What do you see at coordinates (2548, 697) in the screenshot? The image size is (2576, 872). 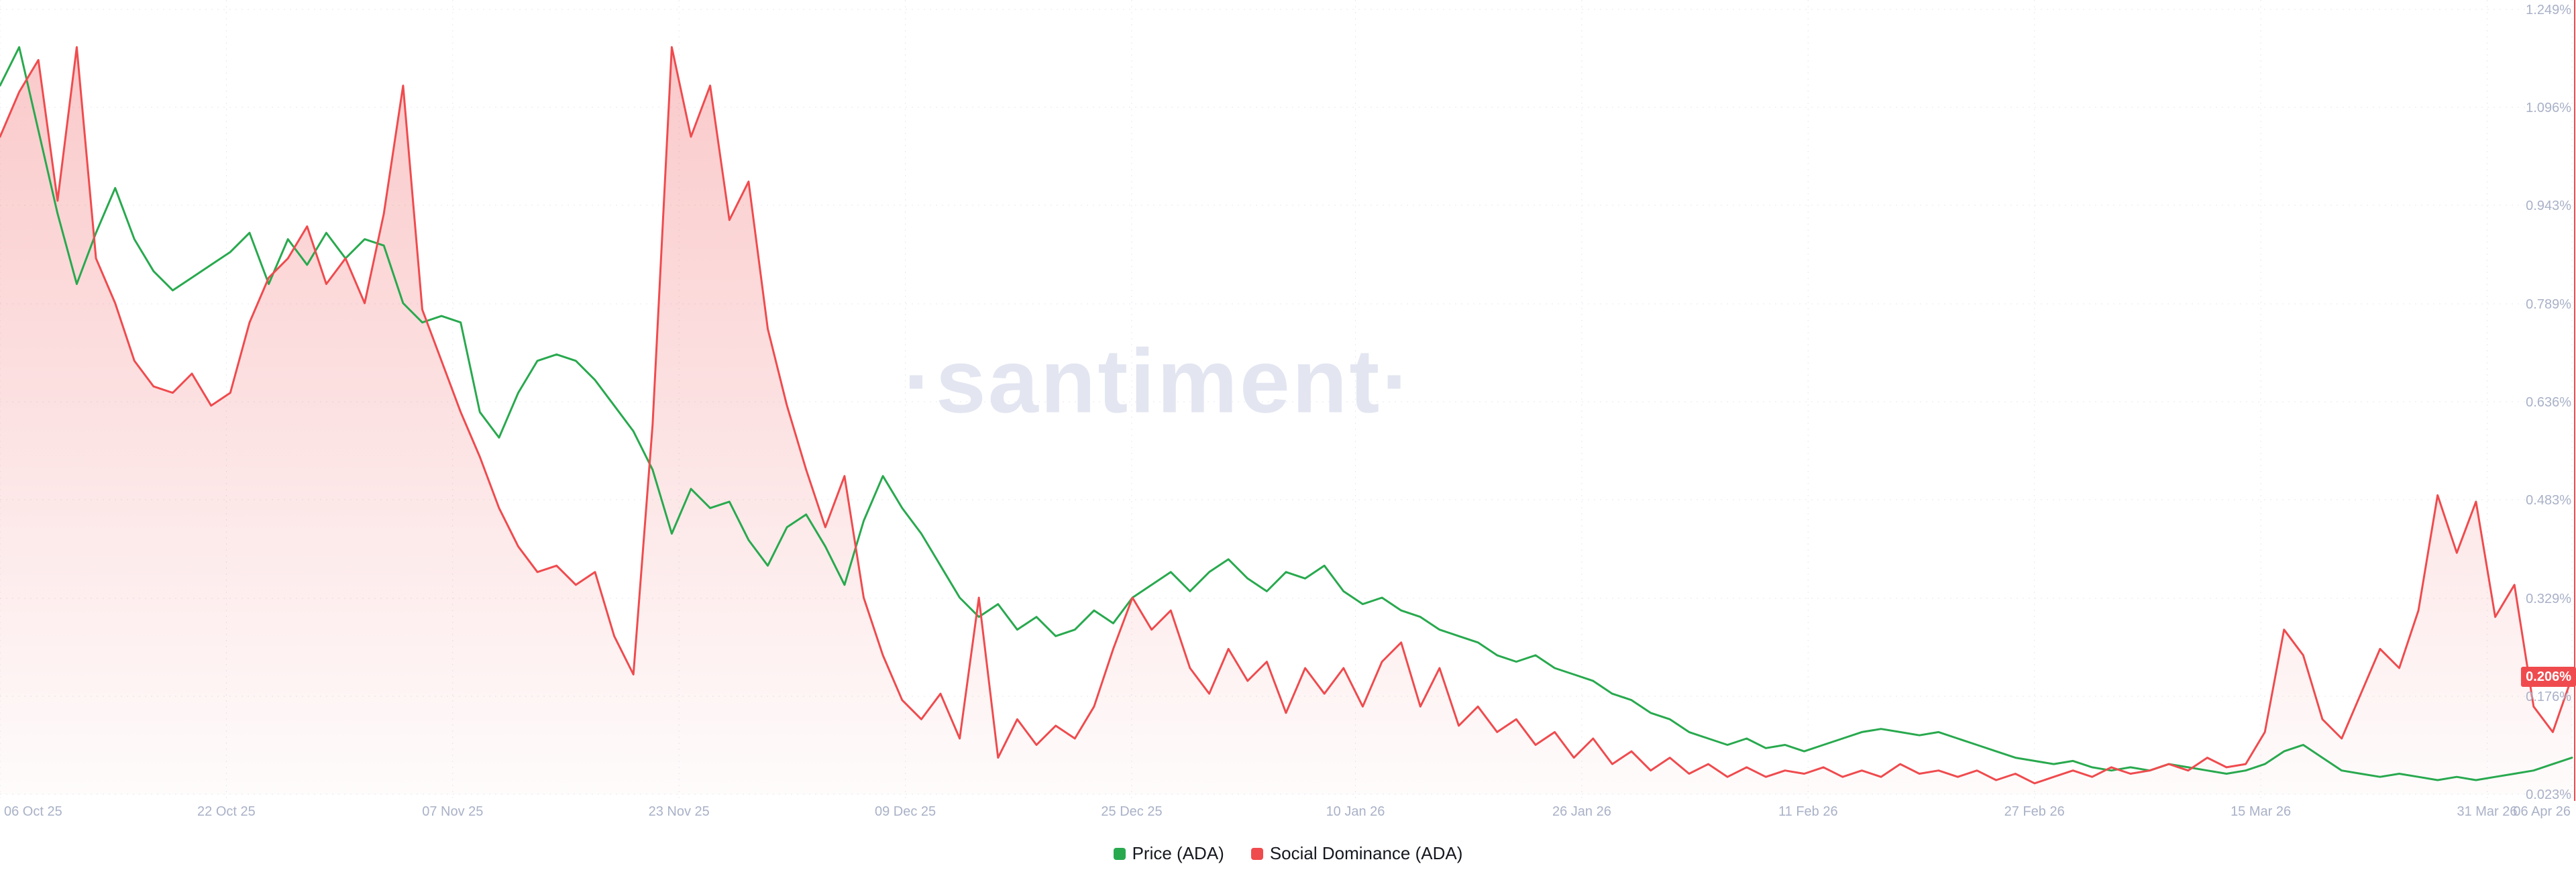 I see `y-axis-tick-label: 0.176%` at bounding box center [2548, 697].